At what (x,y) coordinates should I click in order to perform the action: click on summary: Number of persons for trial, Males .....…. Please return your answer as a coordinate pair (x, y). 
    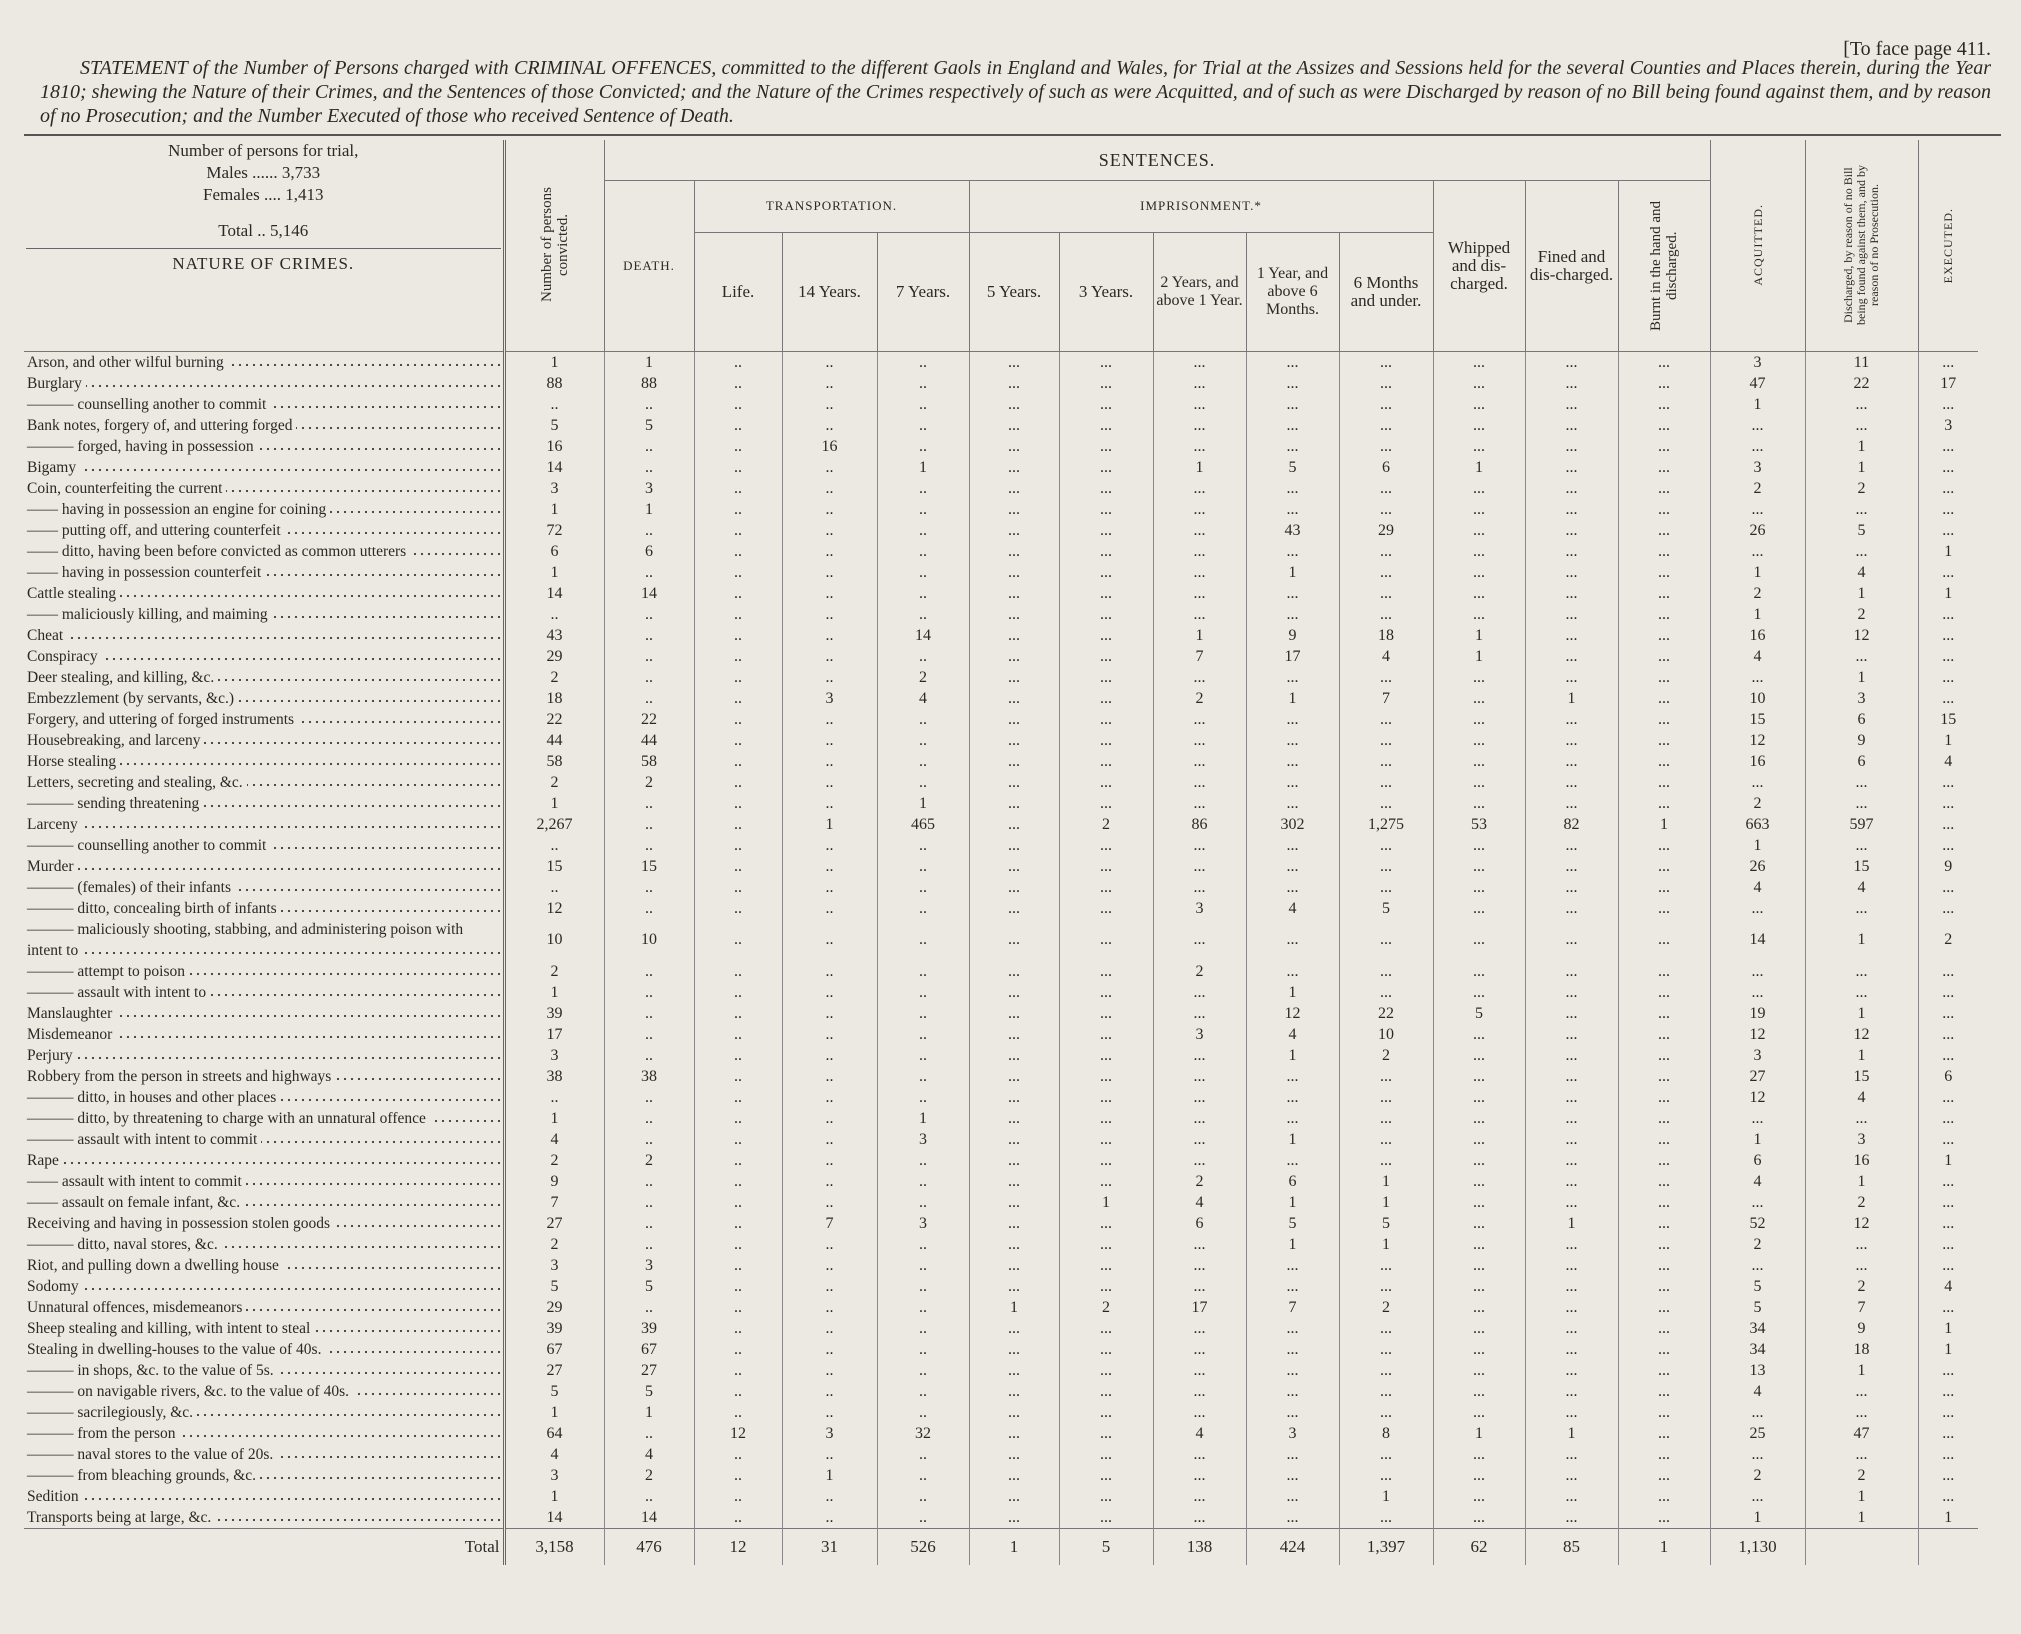
    Looking at the image, I should click on (265, 246).